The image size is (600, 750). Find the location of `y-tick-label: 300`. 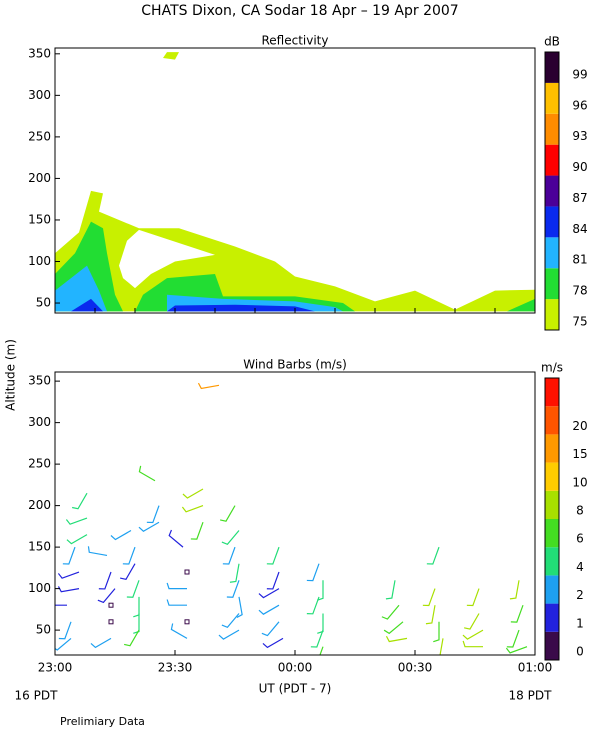

y-tick-label: 300 is located at coordinates (39, 95).